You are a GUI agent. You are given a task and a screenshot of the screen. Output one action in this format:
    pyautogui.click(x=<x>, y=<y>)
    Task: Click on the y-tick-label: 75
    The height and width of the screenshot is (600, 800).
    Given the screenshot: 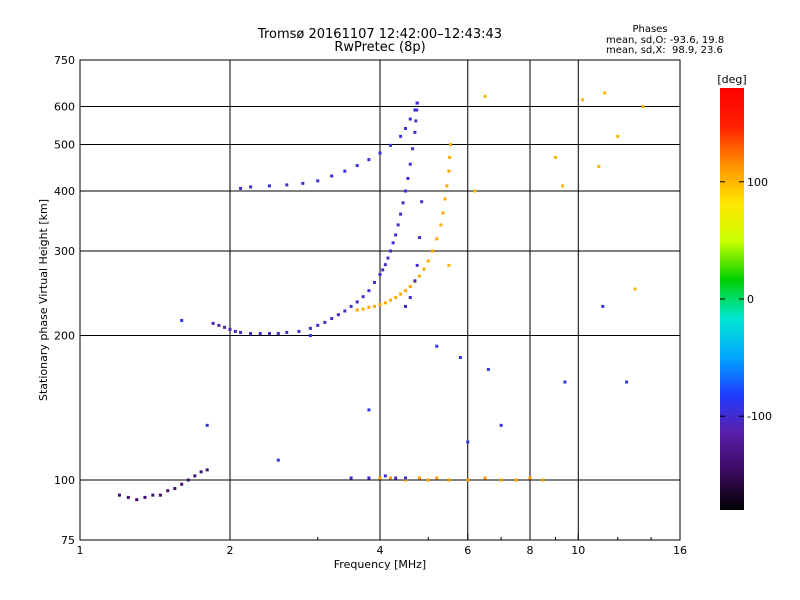 What is the action you would take?
    pyautogui.click(x=68, y=540)
    